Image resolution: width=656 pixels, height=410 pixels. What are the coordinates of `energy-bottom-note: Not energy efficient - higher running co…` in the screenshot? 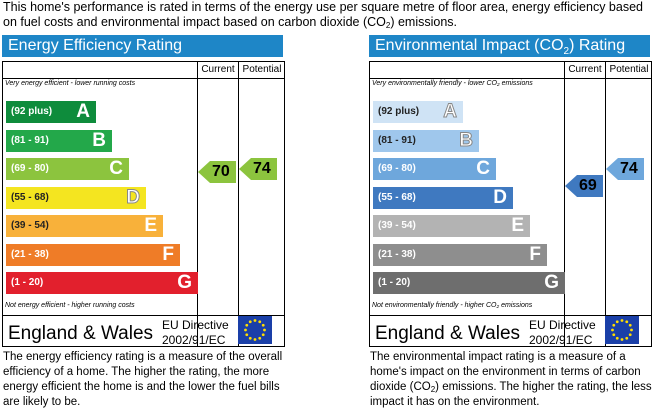 It's located at (70, 305).